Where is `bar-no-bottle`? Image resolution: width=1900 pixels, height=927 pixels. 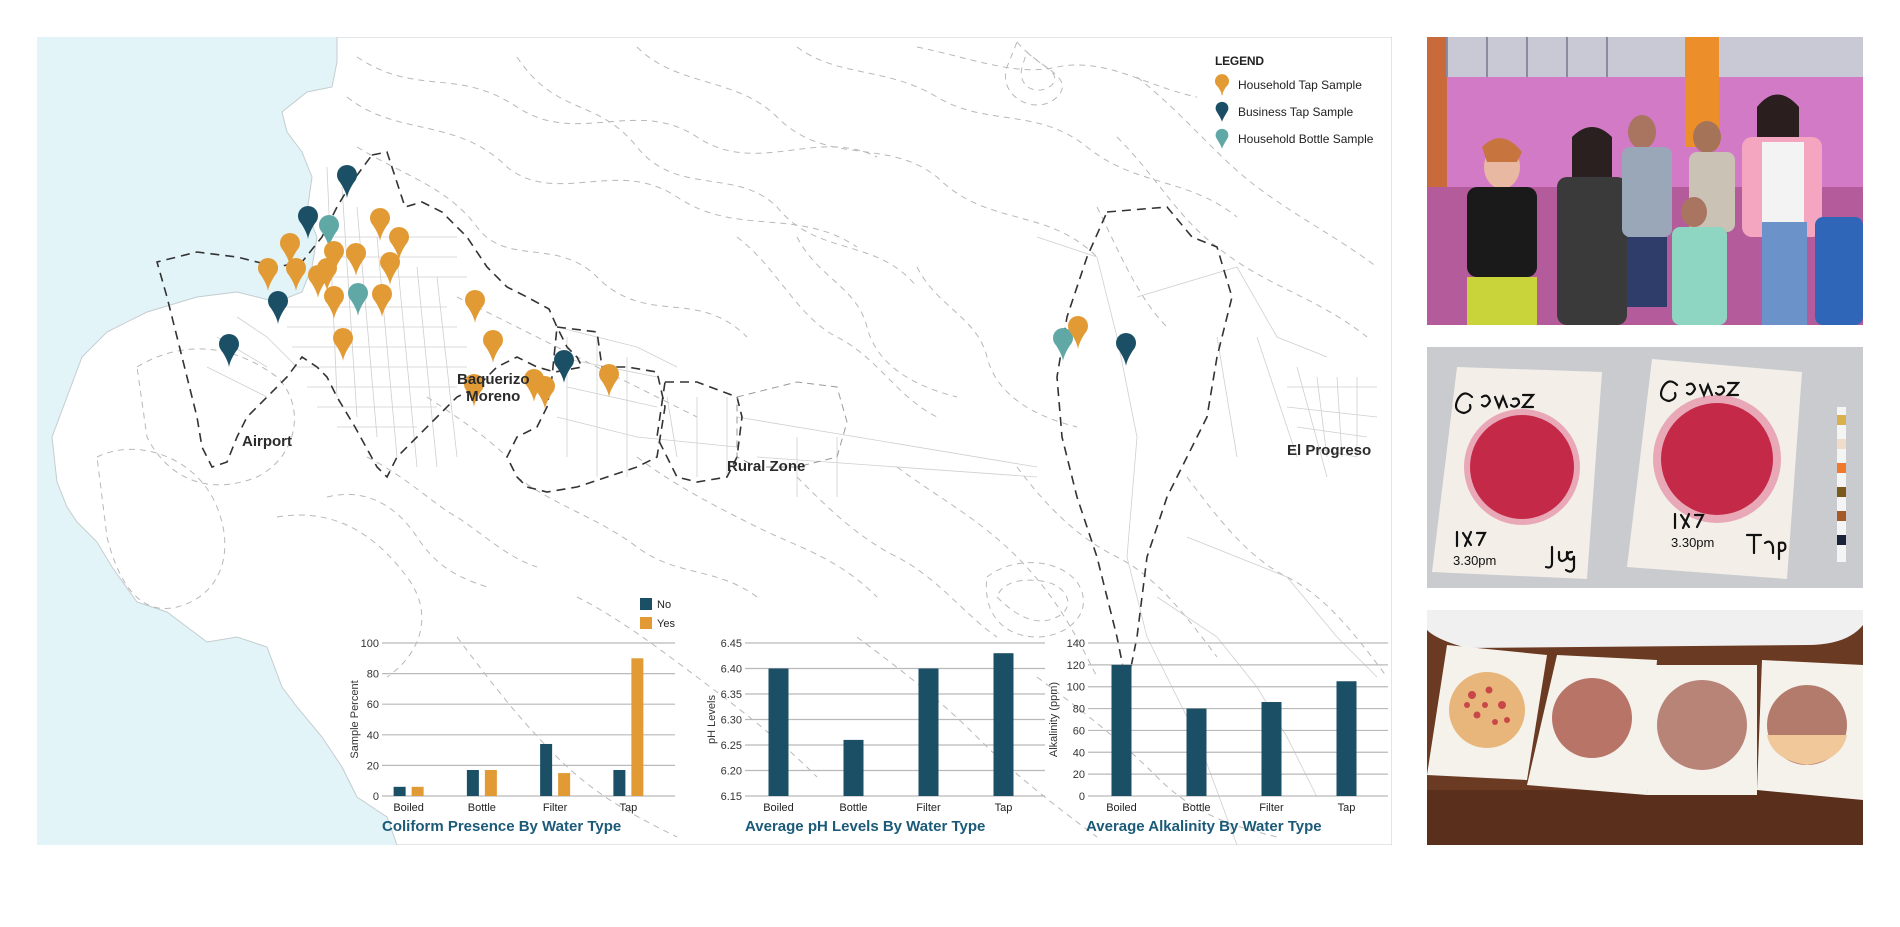 bar-no-bottle is located at coordinates (472, 782).